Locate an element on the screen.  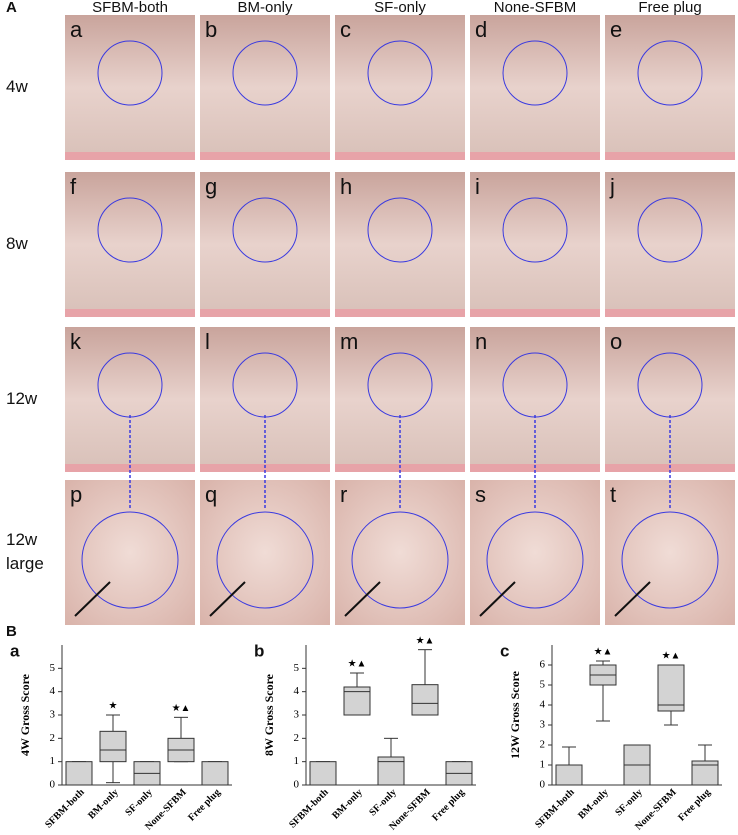
x-tick-label: BM-only is located at coordinates (347, 804).